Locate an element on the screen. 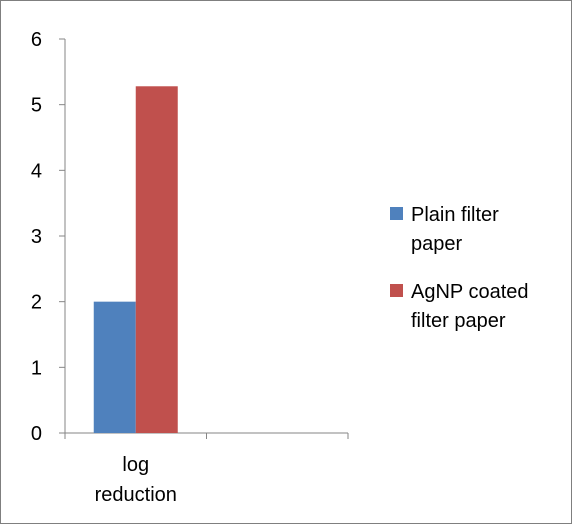  legend-label: Plain filter paper is located at coordinates (455, 229).